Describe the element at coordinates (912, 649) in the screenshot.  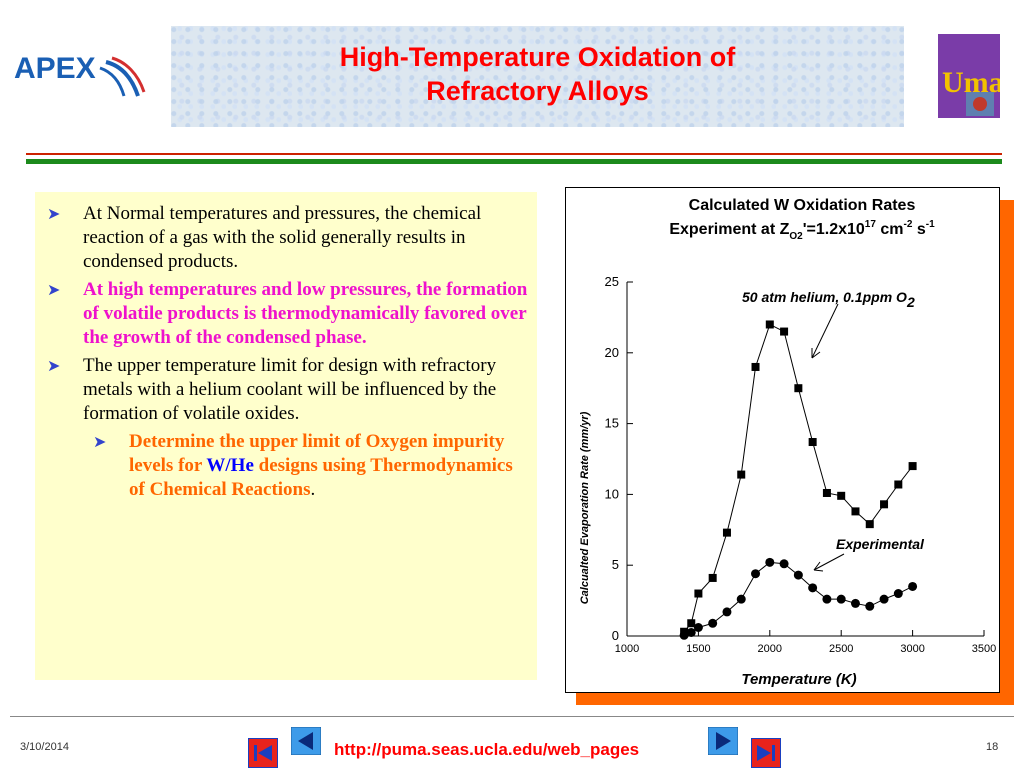
I see `x-tick-label: 3000` at that location.